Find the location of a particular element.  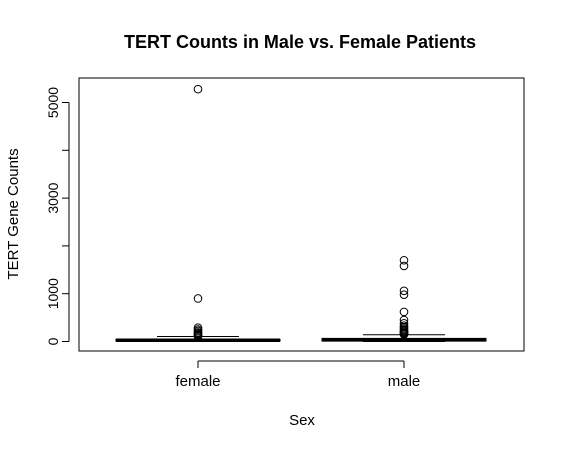

x-axis: female male is located at coordinates (298, 375).